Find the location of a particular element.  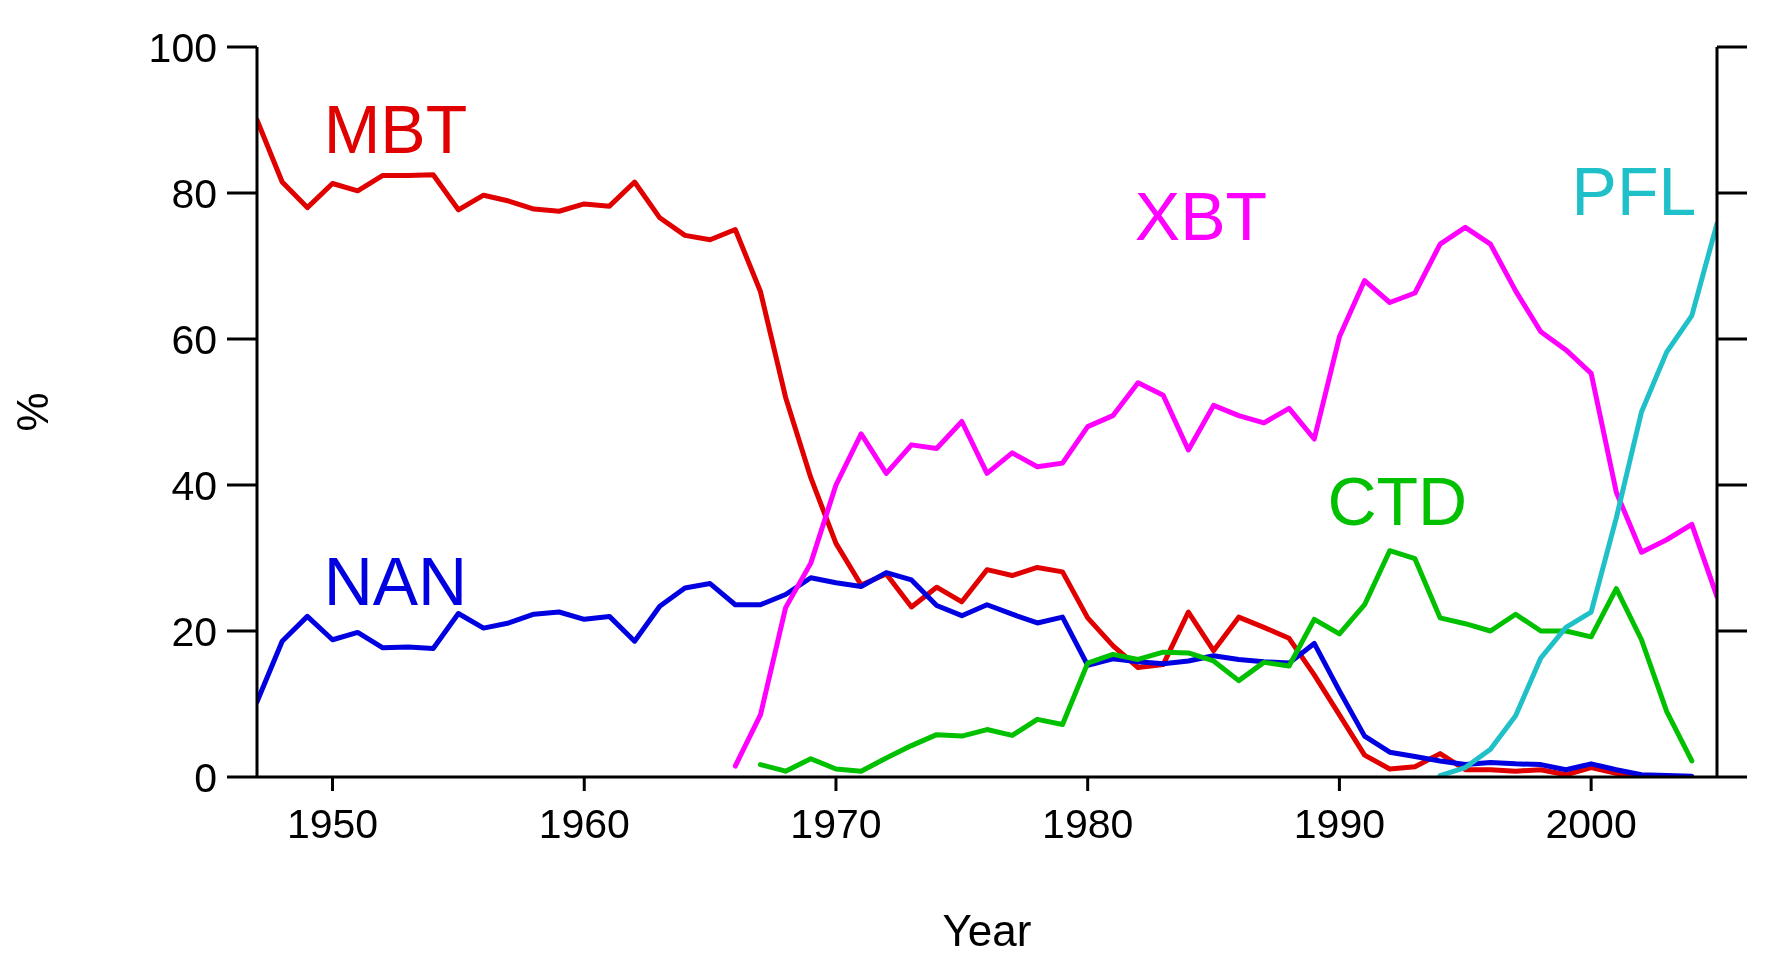

x-tick-label: 2000 is located at coordinates (1591, 824).